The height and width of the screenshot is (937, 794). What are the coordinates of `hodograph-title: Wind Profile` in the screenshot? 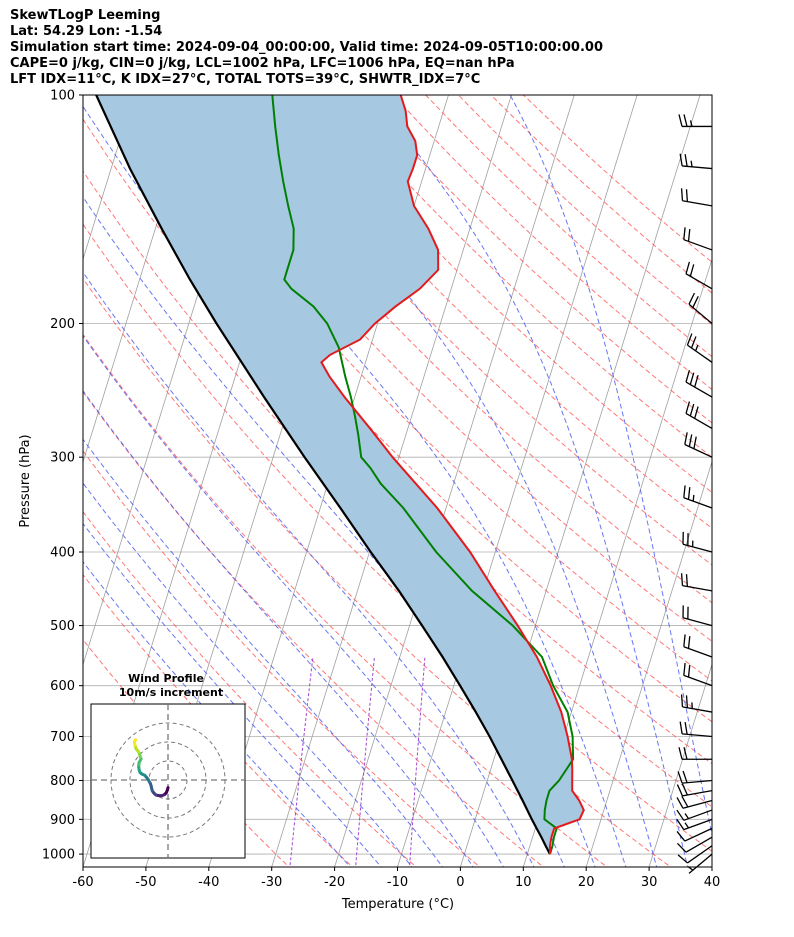 It's located at (166, 678).